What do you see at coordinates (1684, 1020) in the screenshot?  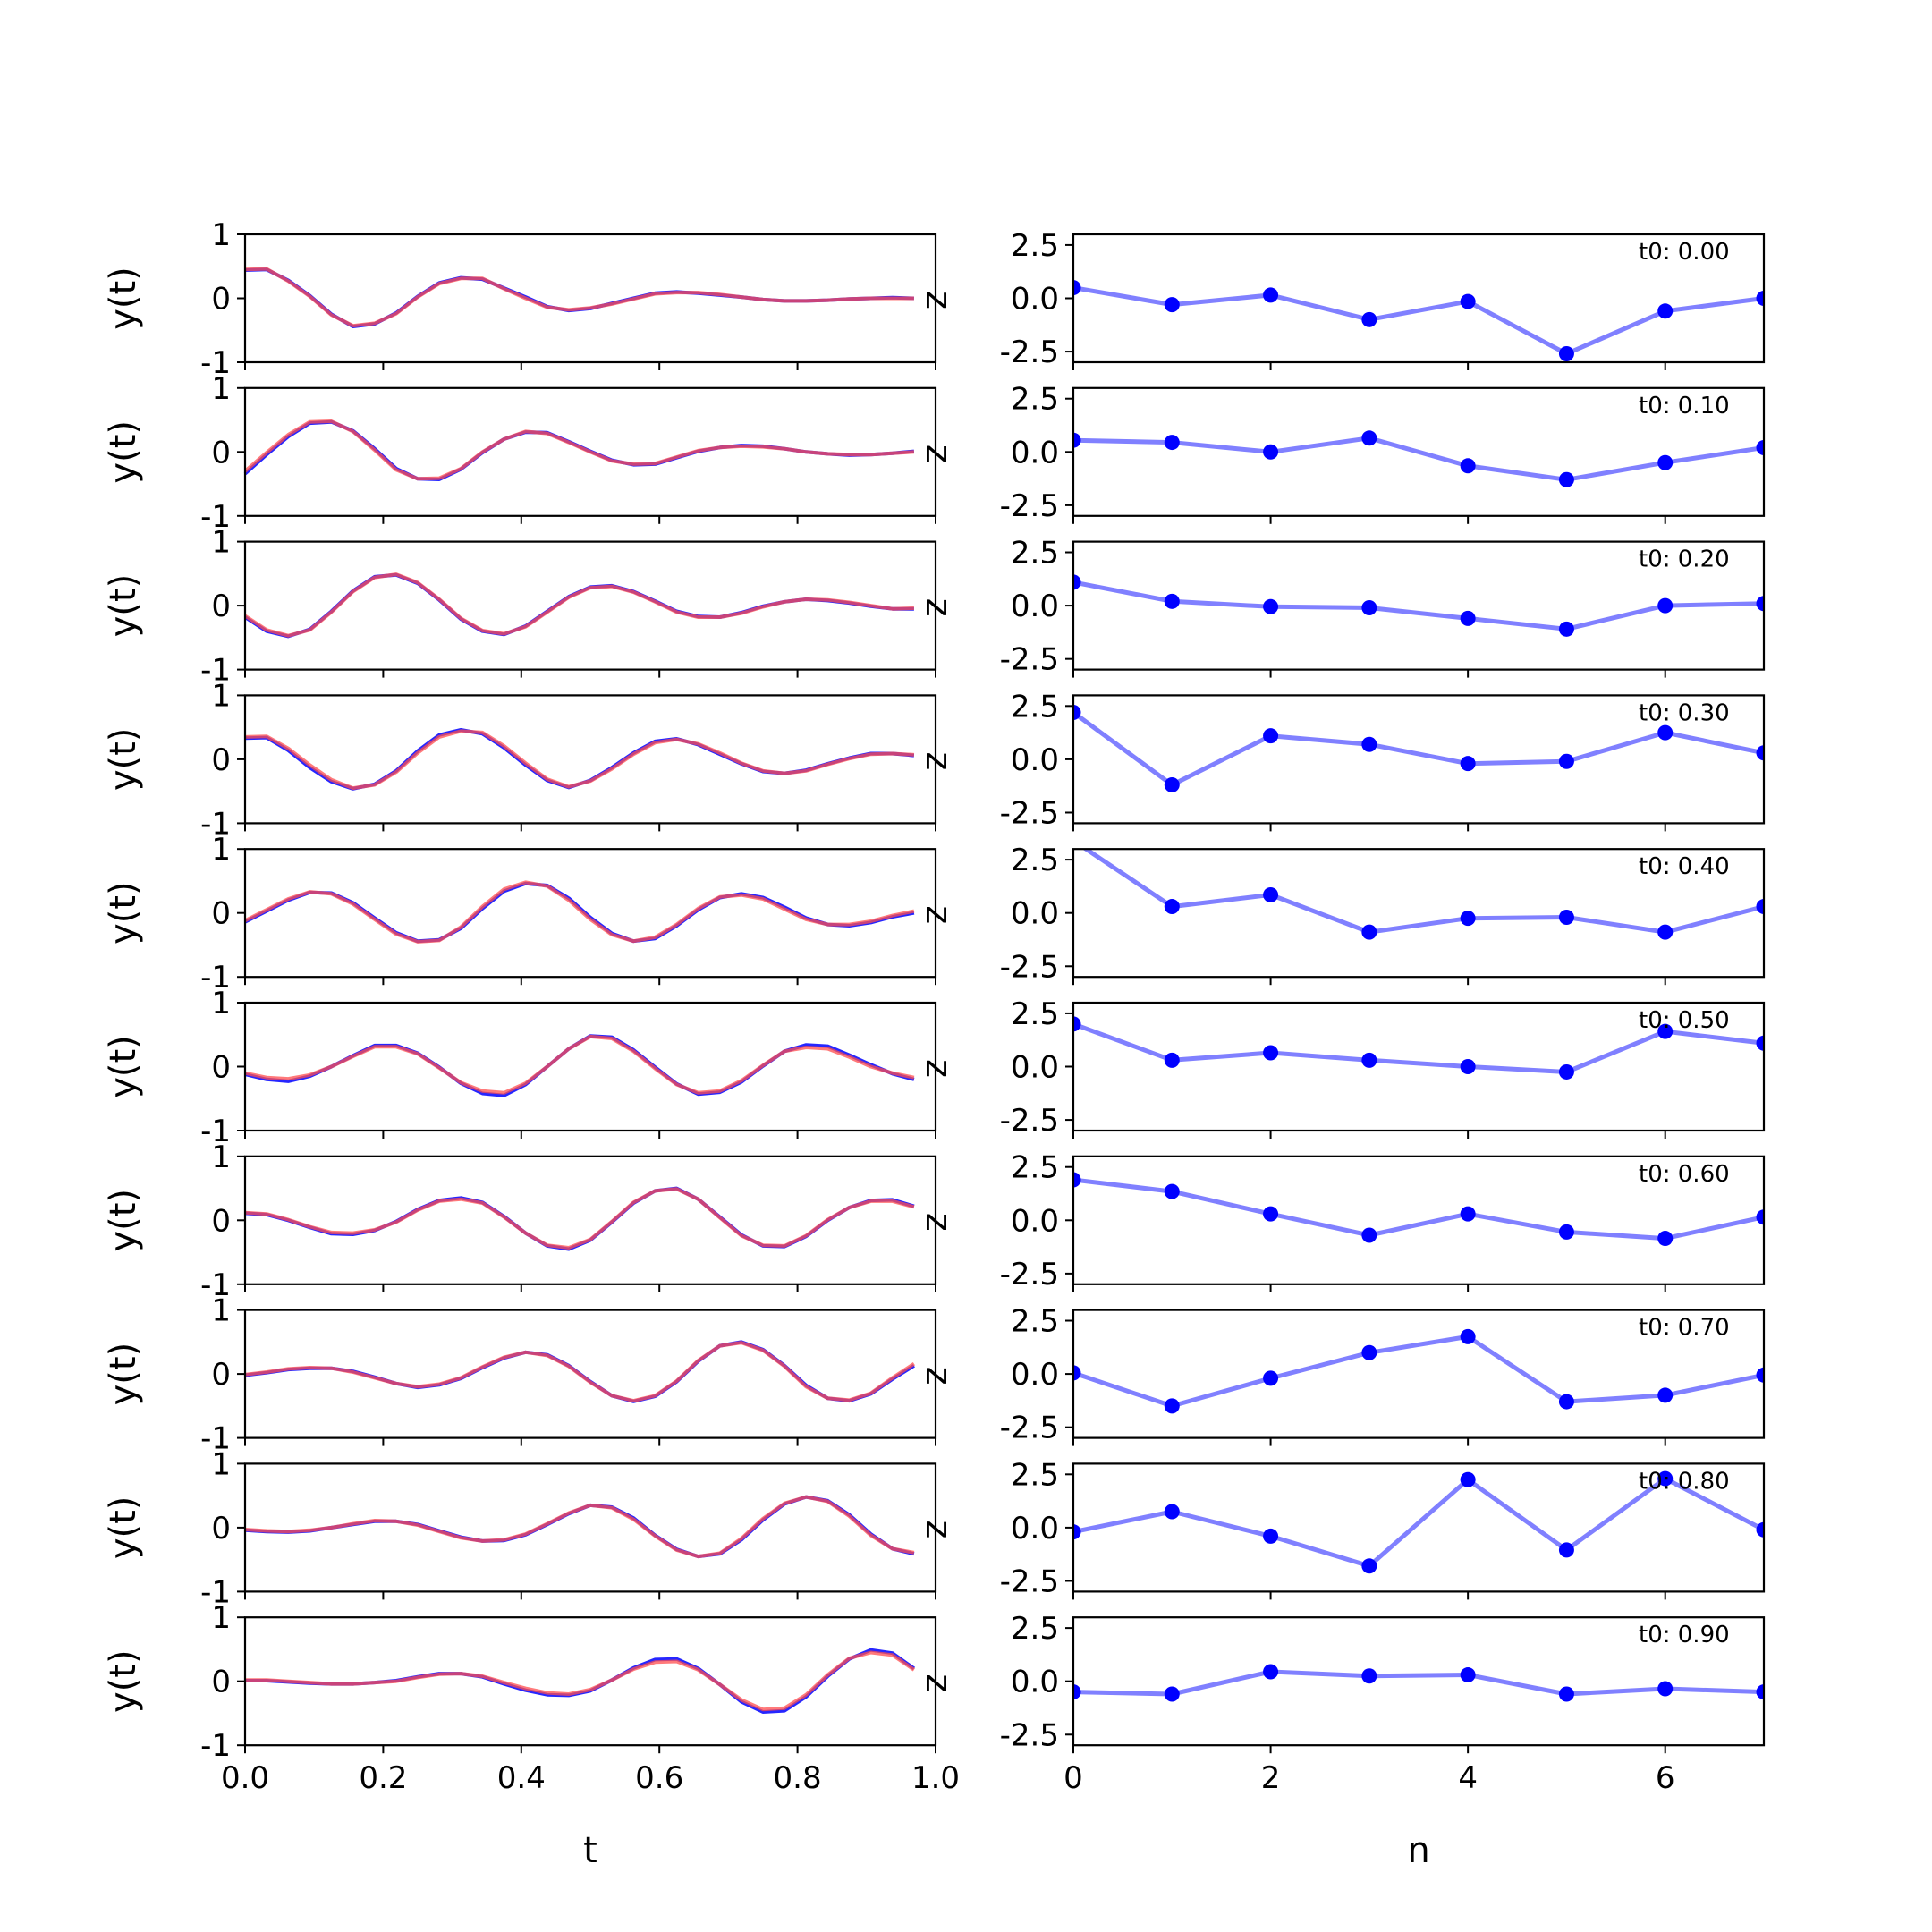 I see `t0-annotation: t0: 0.50` at bounding box center [1684, 1020].